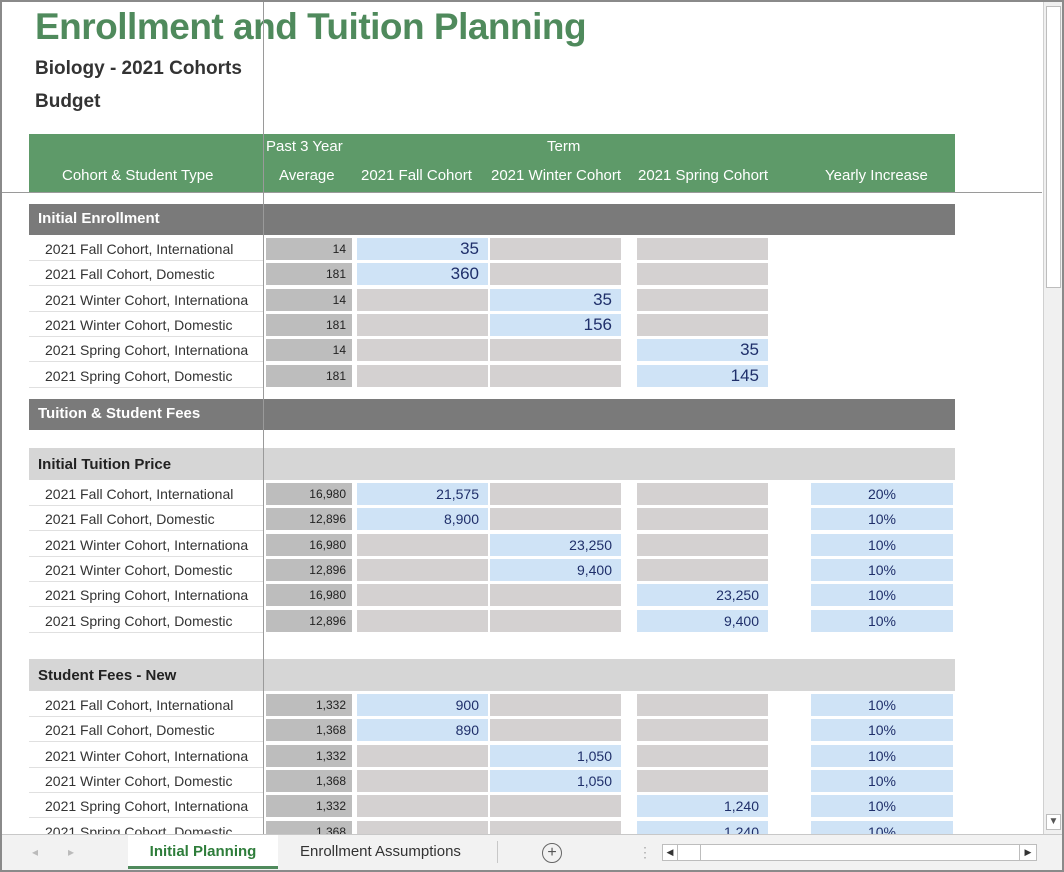 The width and height of the screenshot is (1064, 872). Describe the element at coordinates (882, 494) in the screenshot. I see `cell-yearly-increase: 20%` at that location.